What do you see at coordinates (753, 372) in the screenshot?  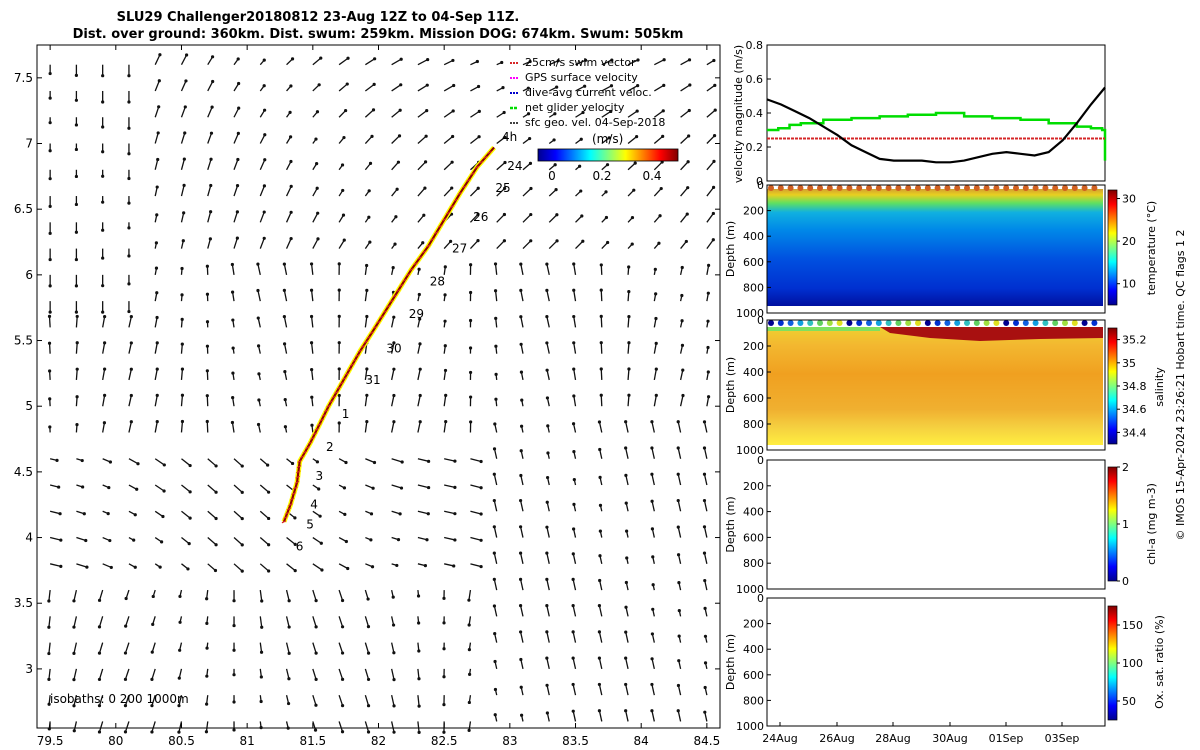 I see `depth-tick-label: 400` at bounding box center [753, 372].